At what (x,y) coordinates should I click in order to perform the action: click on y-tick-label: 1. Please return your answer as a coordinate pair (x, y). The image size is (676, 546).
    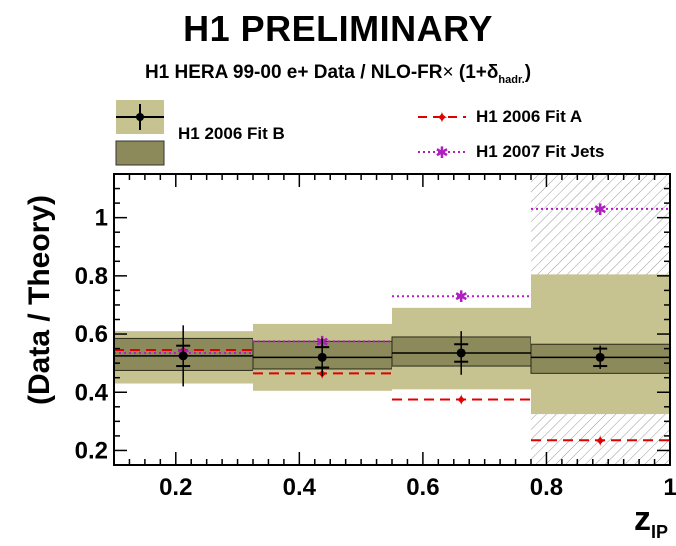
    Looking at the image, I should click on (101, 218).